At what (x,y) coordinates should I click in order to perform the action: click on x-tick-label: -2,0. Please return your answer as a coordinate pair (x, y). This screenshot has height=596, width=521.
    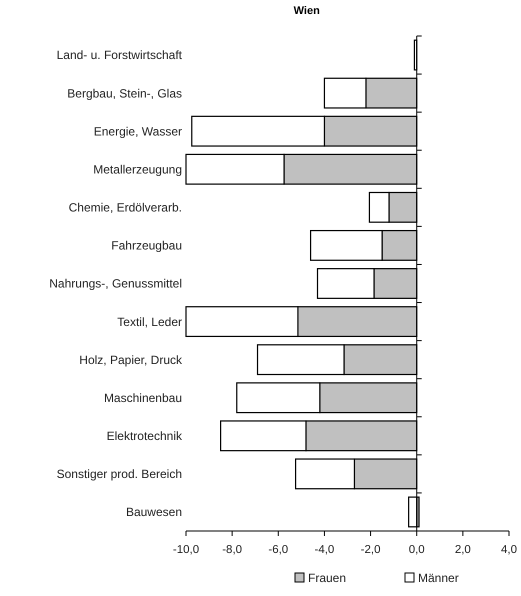
    Looking at the image, I should click on (370, 550).